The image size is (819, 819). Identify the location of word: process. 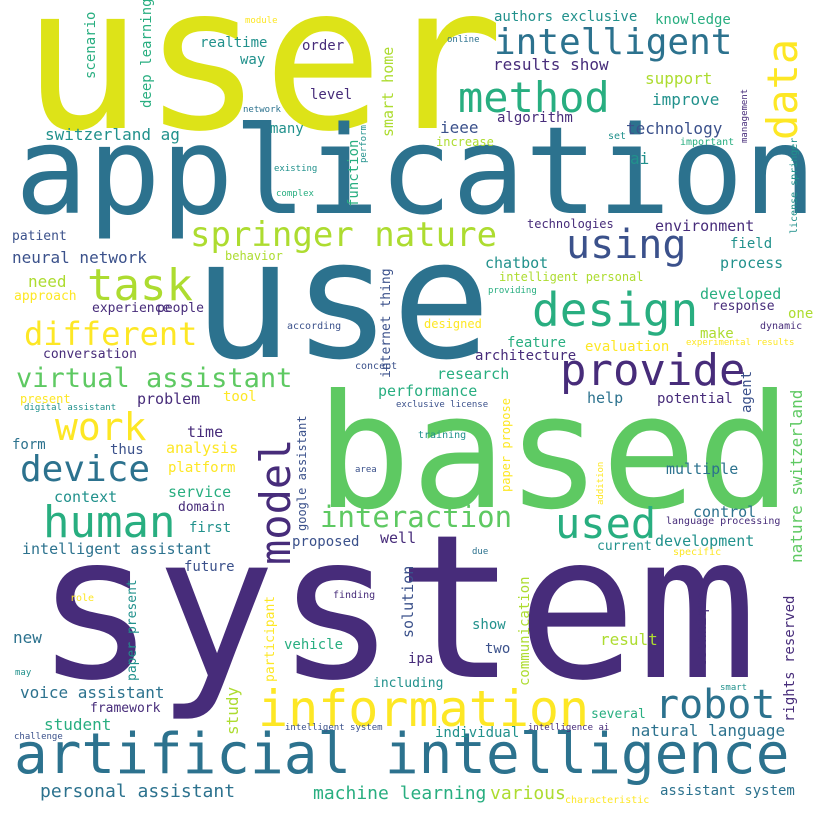
(752, 263).